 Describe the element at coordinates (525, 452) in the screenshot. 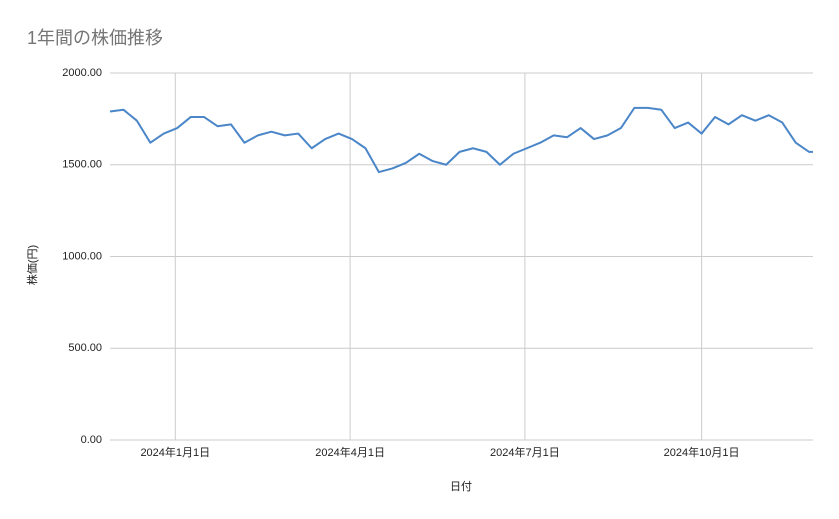

I see `x-tick-label: 2024年7月1日` at that location.